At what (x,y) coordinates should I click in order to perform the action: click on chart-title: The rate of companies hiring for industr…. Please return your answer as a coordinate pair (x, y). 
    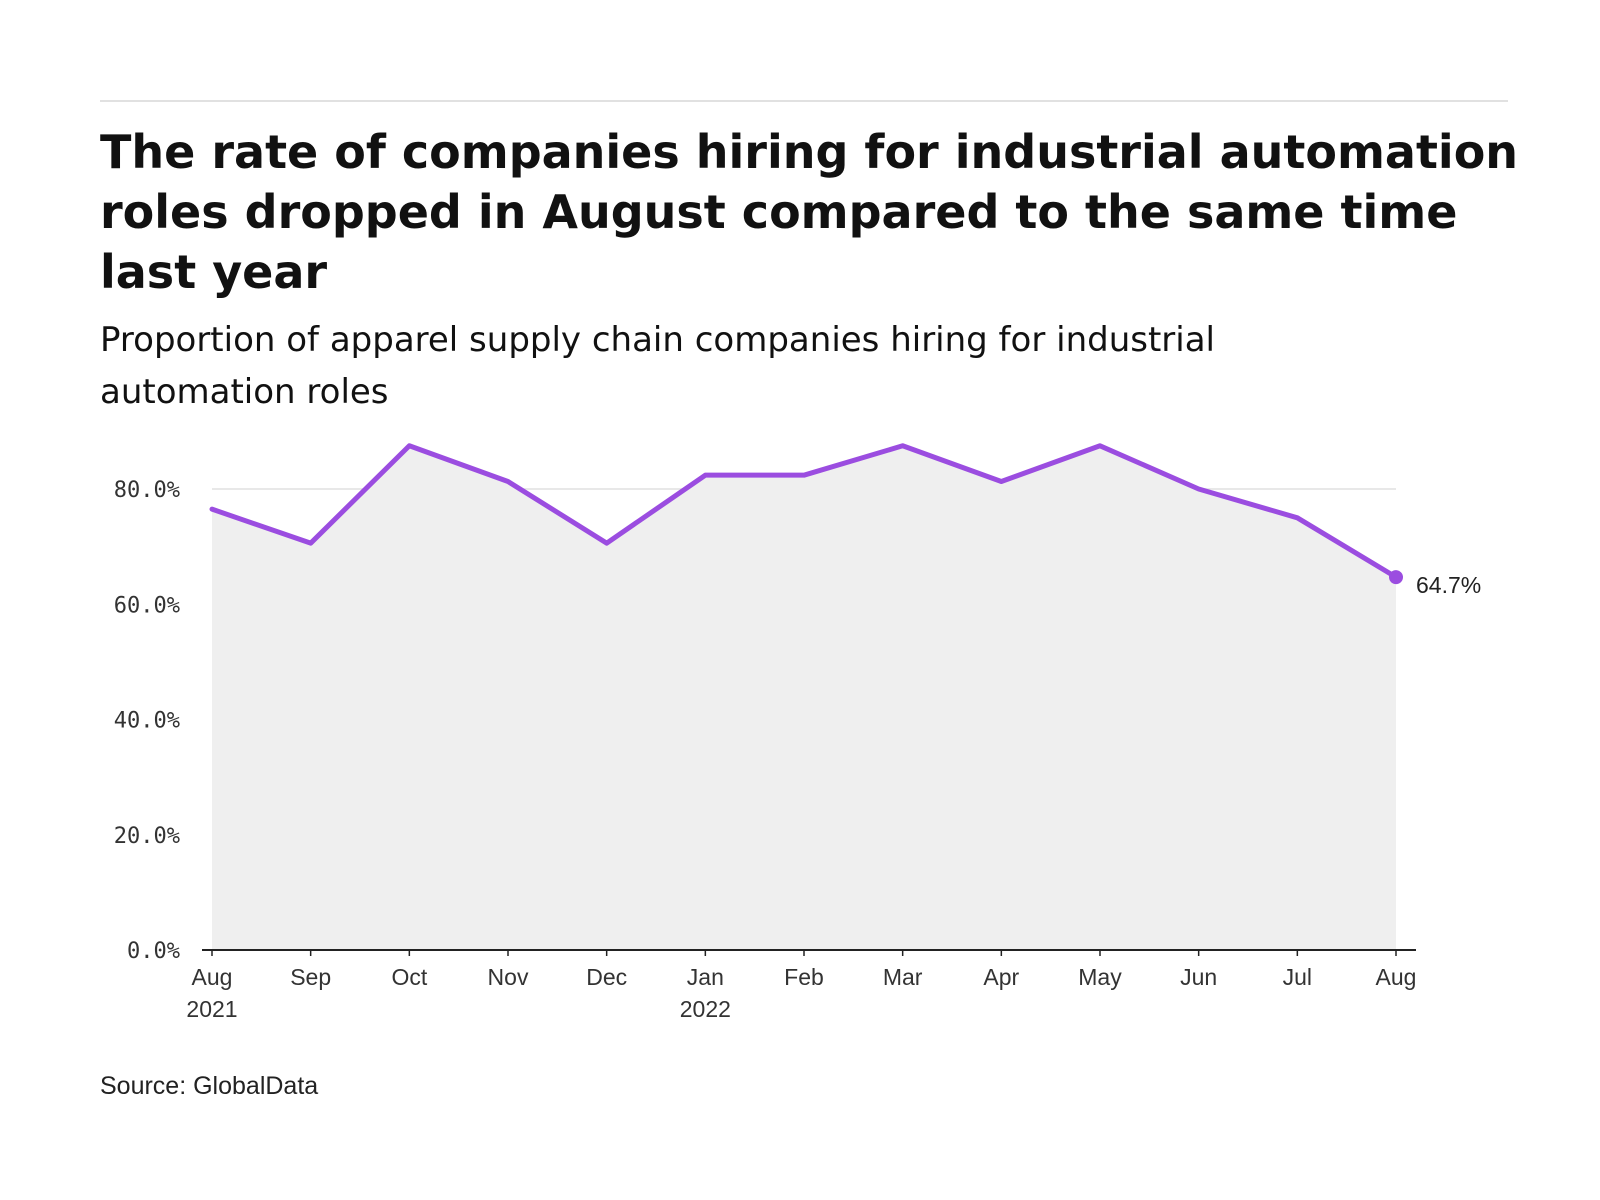
    Looking at the image, I should click on (809, 212).